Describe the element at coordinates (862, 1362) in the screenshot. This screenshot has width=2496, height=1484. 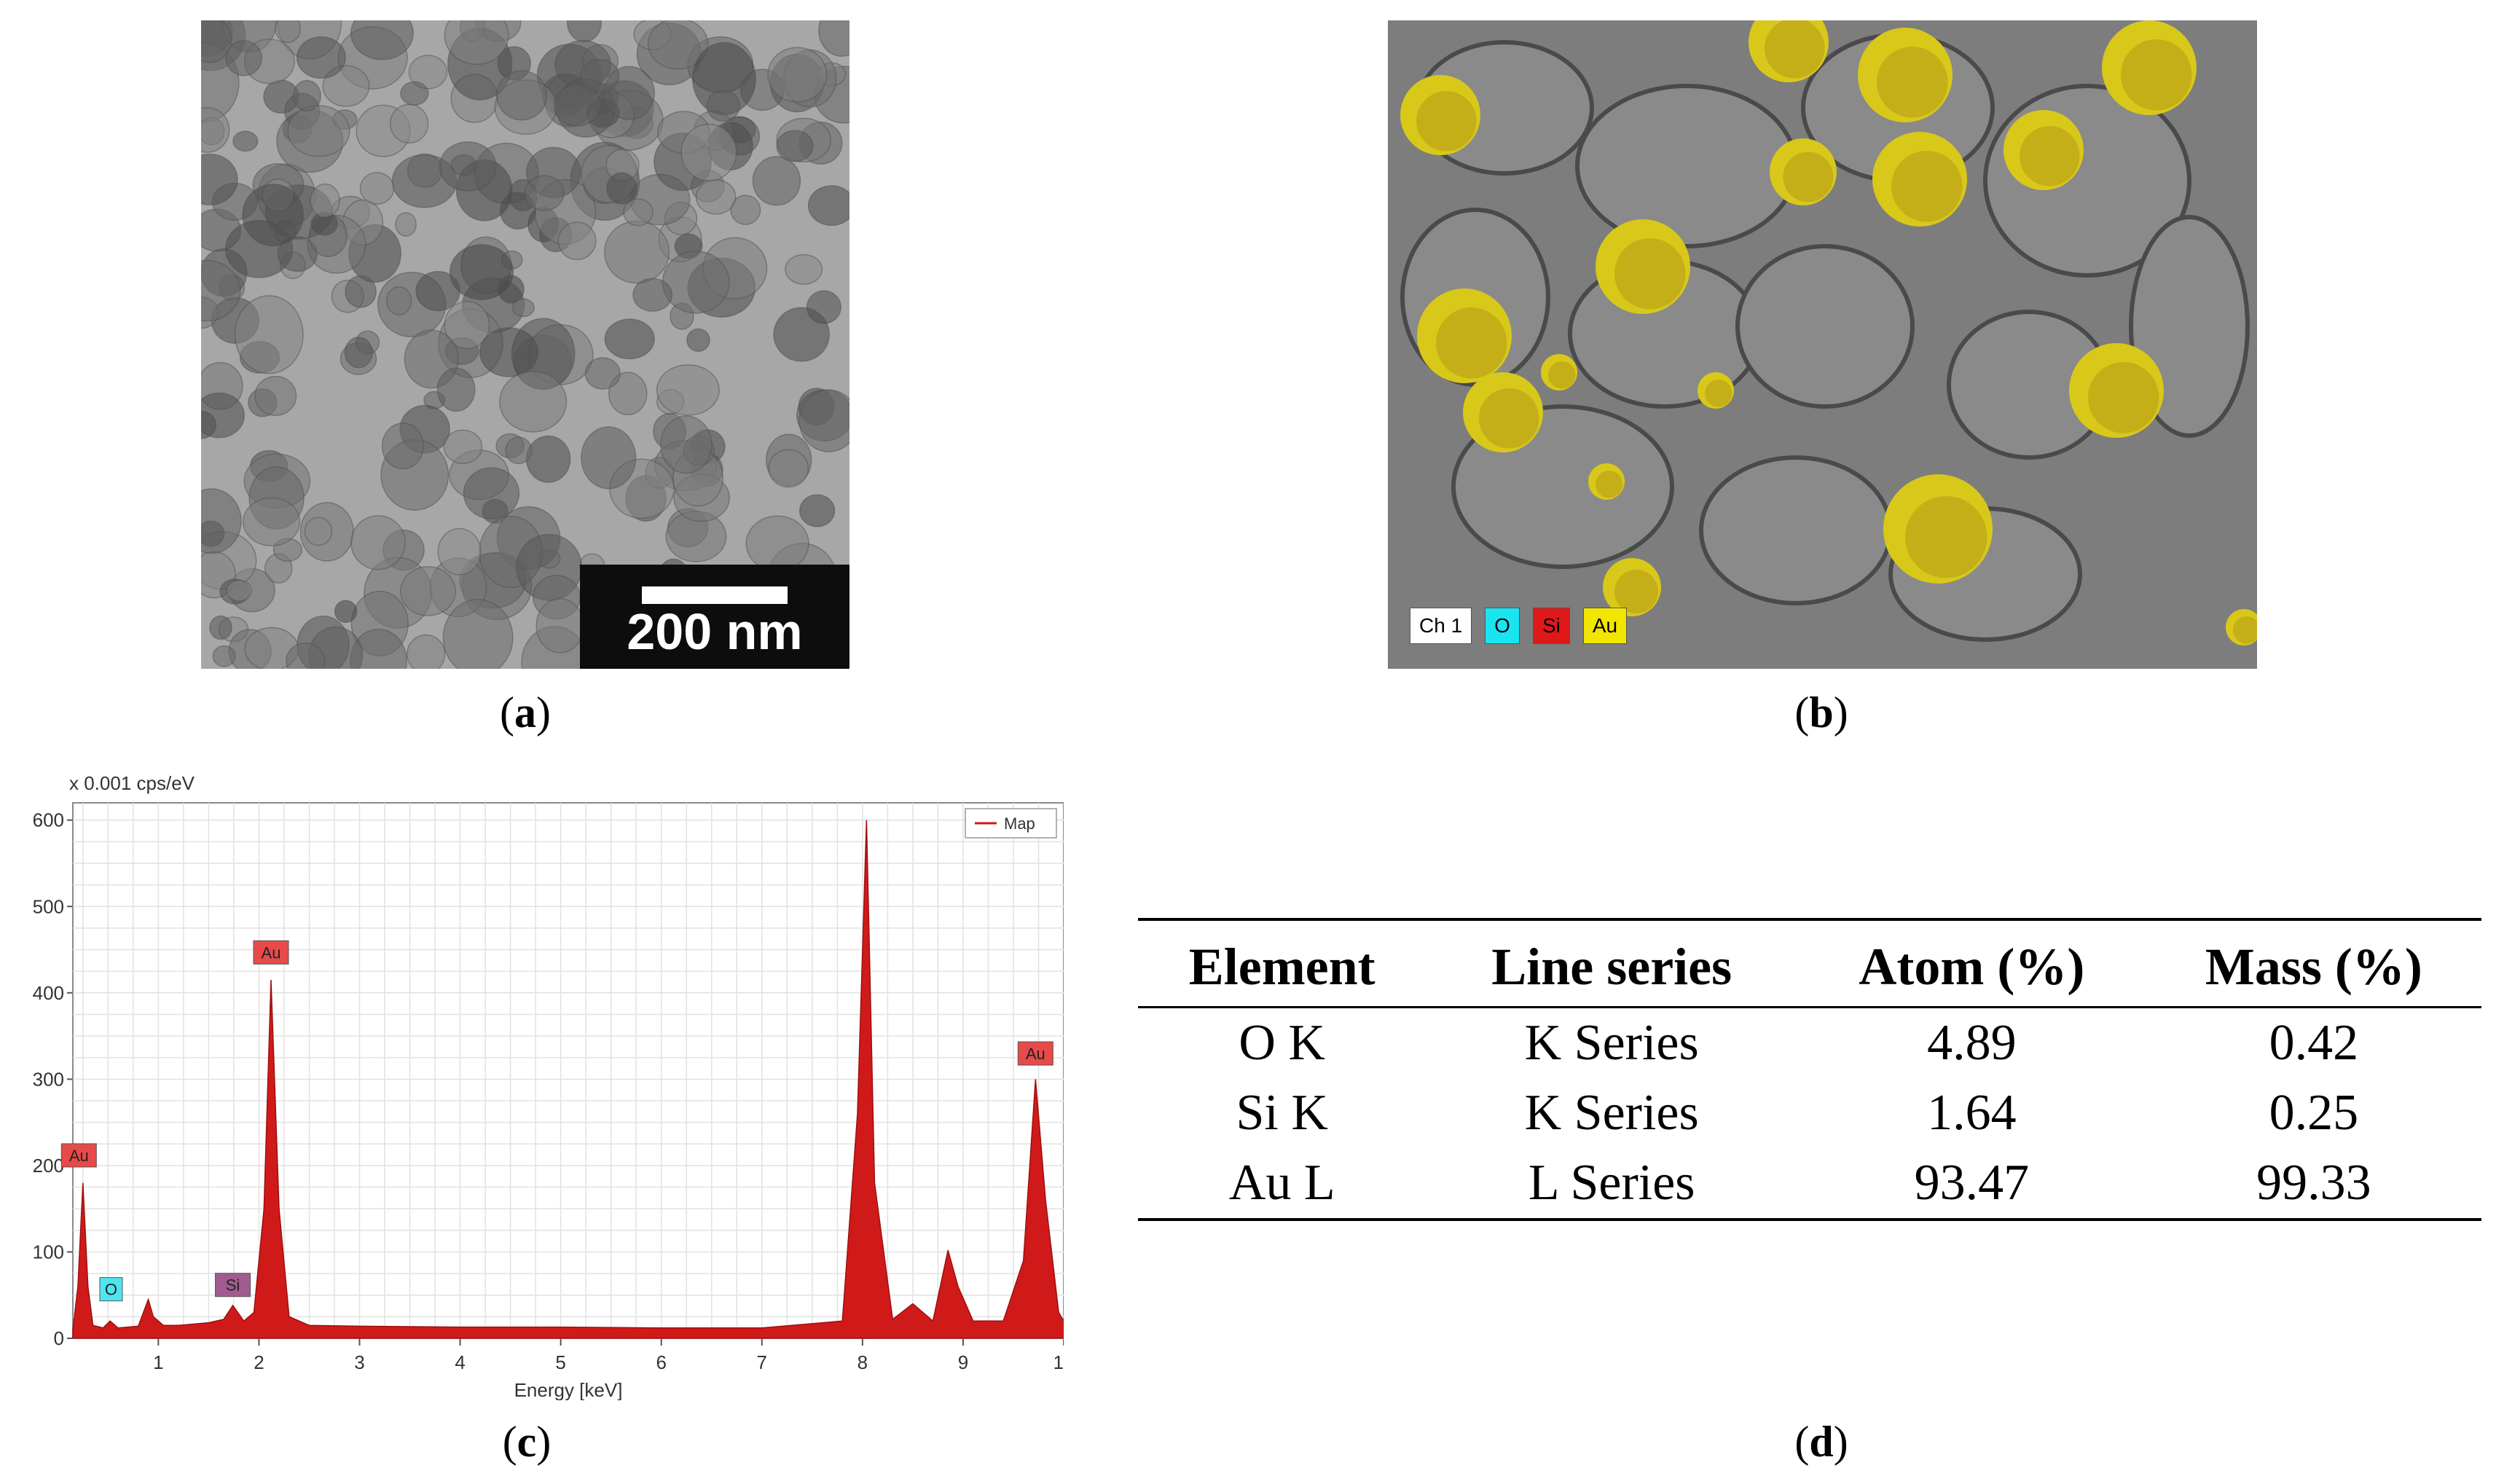
I see `x-tick-label: 8` at that location.